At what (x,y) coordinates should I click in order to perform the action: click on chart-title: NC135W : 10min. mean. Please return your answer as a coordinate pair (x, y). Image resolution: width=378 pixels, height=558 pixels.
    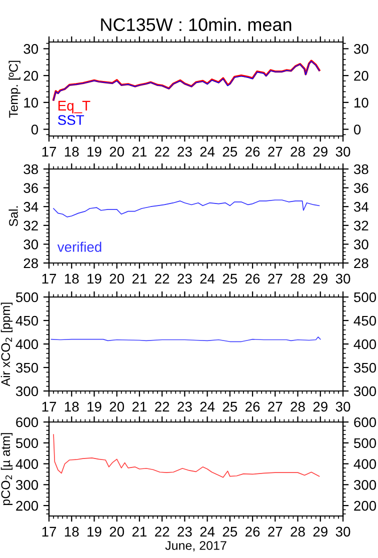
    Looking at the image, I should click on (196, 25).